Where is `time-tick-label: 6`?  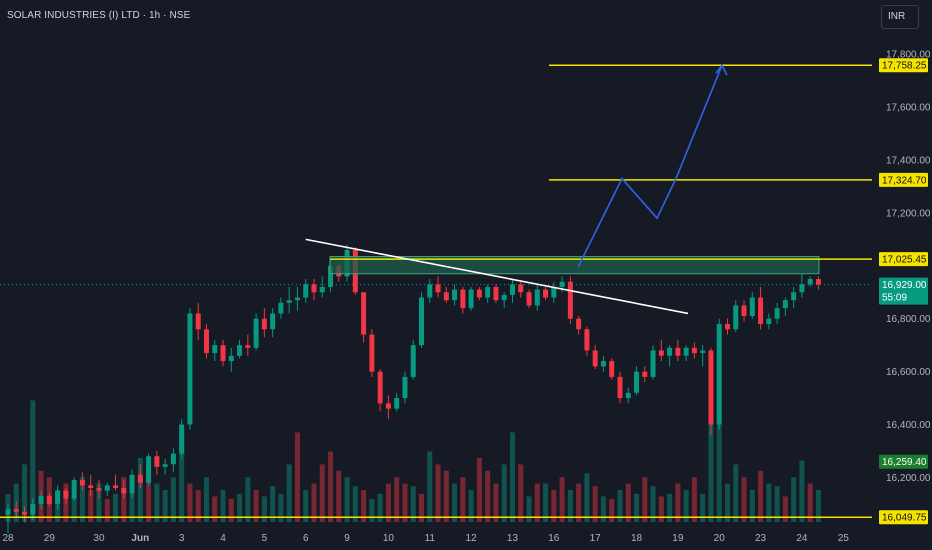
time-tick-label: 6 is located at coordinates (306, 538).